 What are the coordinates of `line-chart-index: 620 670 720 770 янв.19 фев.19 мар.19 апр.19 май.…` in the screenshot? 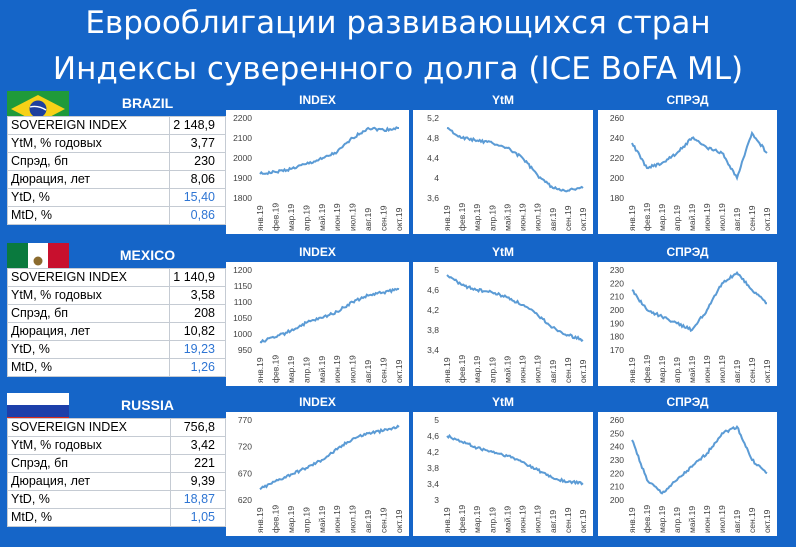 It's located at (317, 474).